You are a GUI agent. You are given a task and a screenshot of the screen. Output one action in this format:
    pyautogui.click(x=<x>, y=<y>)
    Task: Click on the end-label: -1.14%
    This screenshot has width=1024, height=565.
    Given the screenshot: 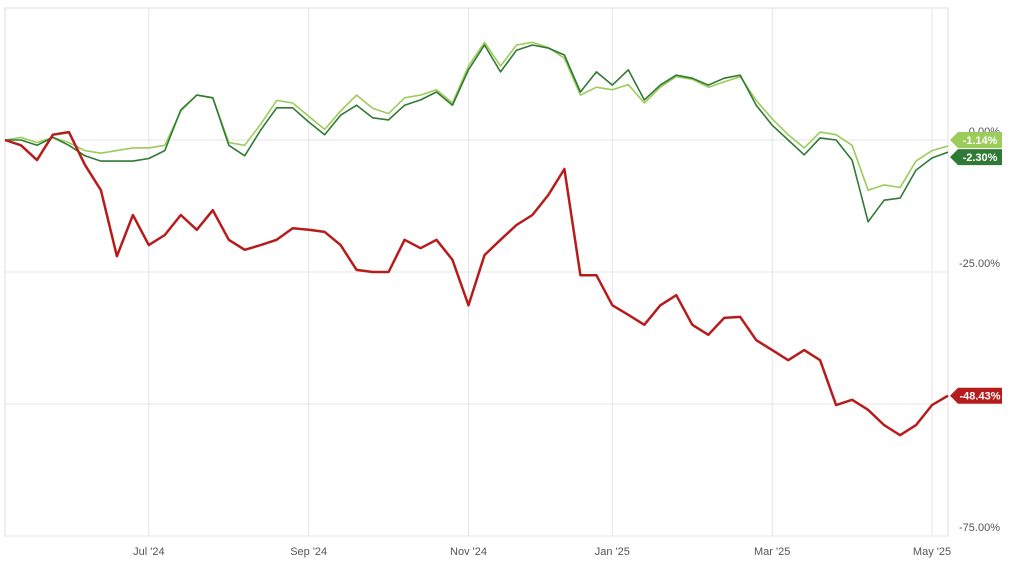 What is the action you would take?
    pyautogui.click(x=980, y=141)
    